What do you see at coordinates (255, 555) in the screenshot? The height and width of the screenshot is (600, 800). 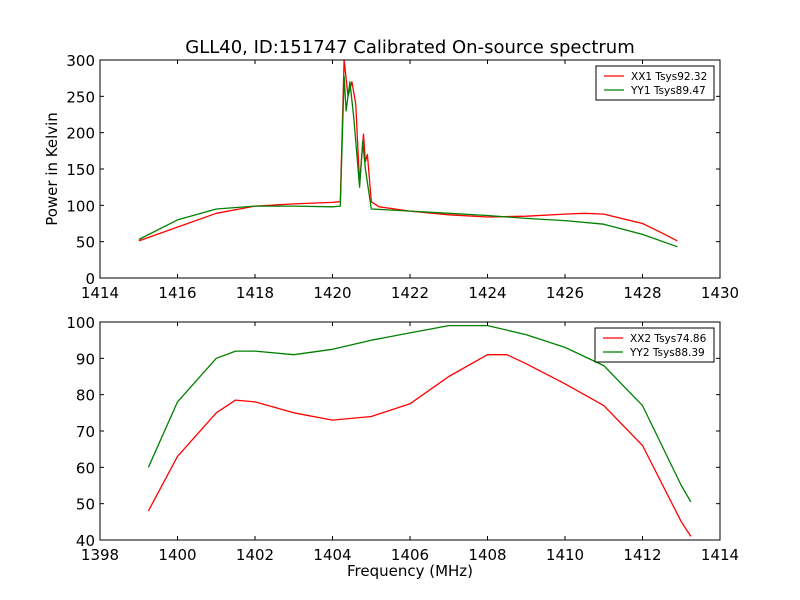 I see `x-tick-label: 1402` at bounding box center [255, 555].